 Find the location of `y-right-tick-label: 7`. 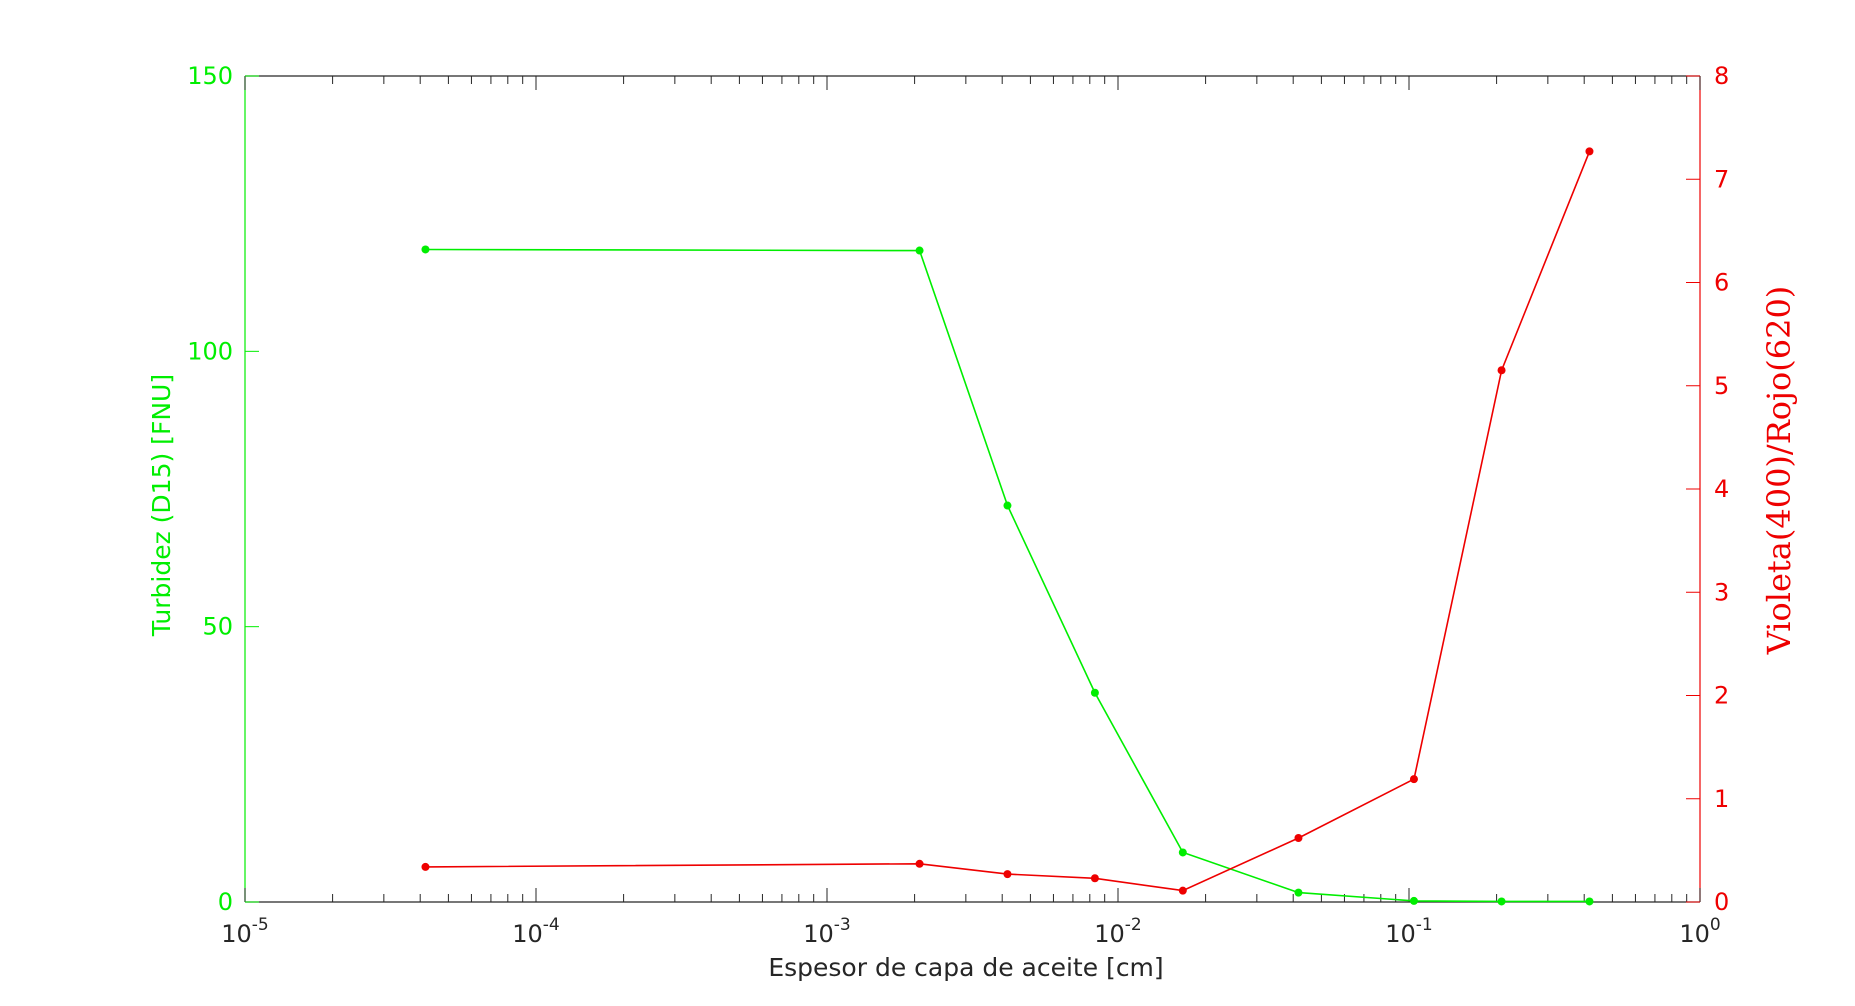

y-right-tick-label: 7 is located at coordinates (1721, 179).